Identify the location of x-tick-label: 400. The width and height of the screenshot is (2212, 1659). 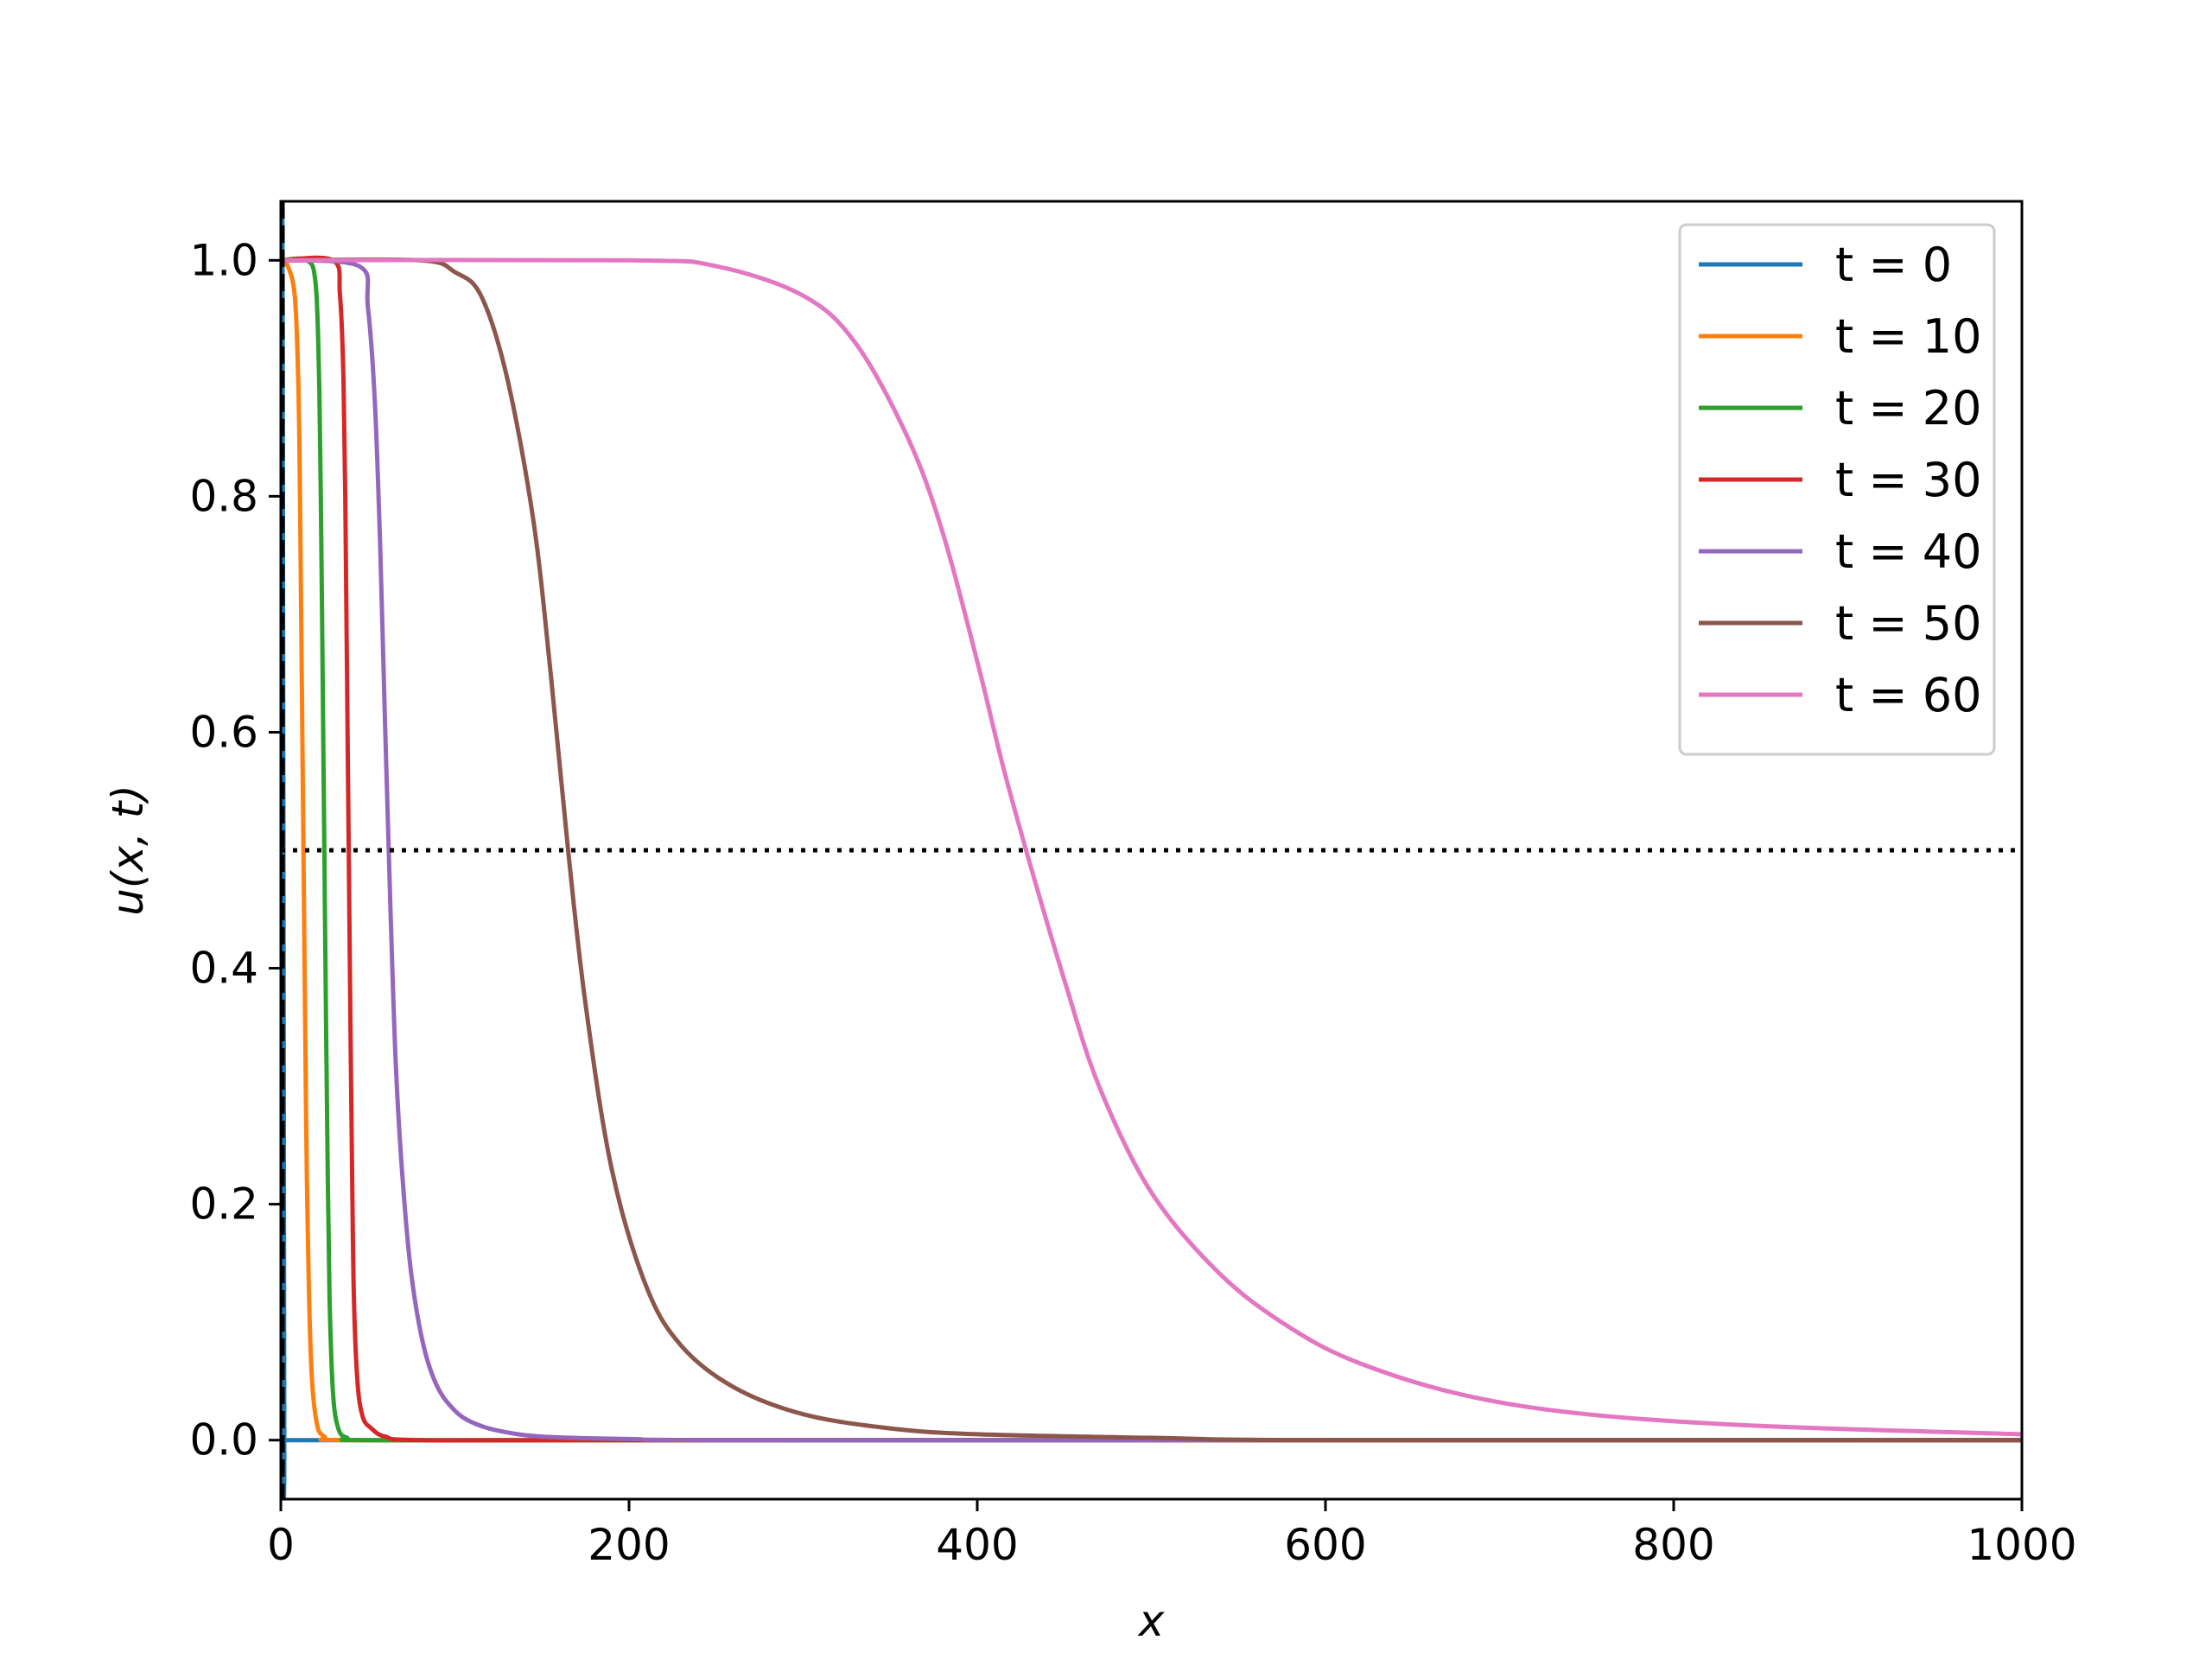
(977, 1545).